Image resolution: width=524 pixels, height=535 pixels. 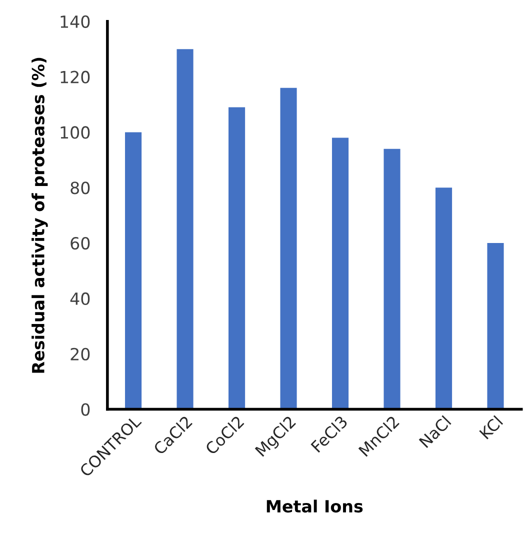 What do you see at coordinates (314, 506) in the screenshot?
I see `x-axis-title: Metal Ions` at bounding box center [314, 506].